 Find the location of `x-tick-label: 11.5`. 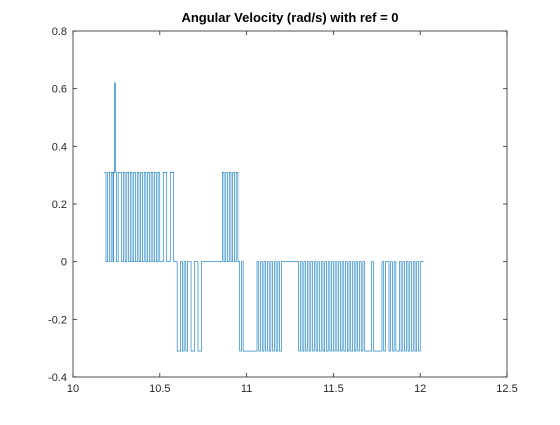

x-tick-label: 11.5 is located at coordinates (333, 389).